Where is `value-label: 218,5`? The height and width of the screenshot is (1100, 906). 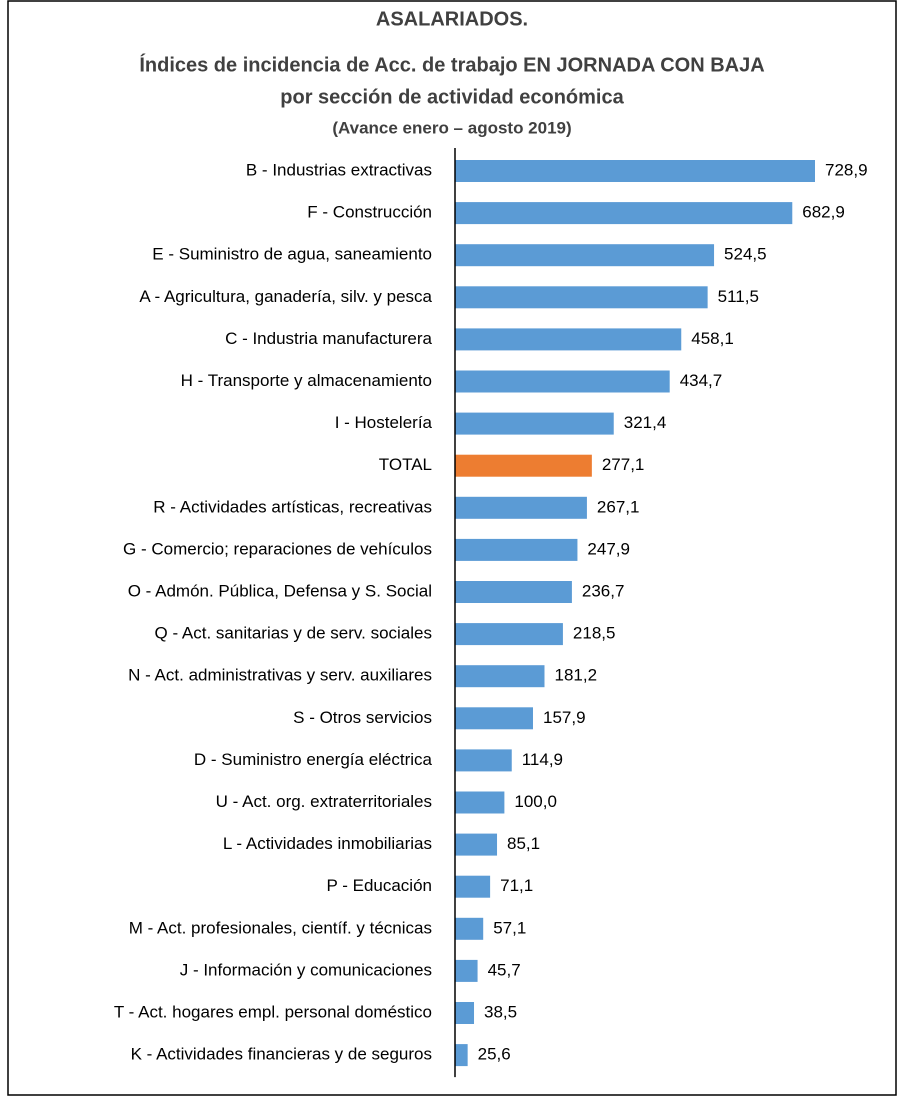 value-label: 218,5 is located at coordinates (594, 633).